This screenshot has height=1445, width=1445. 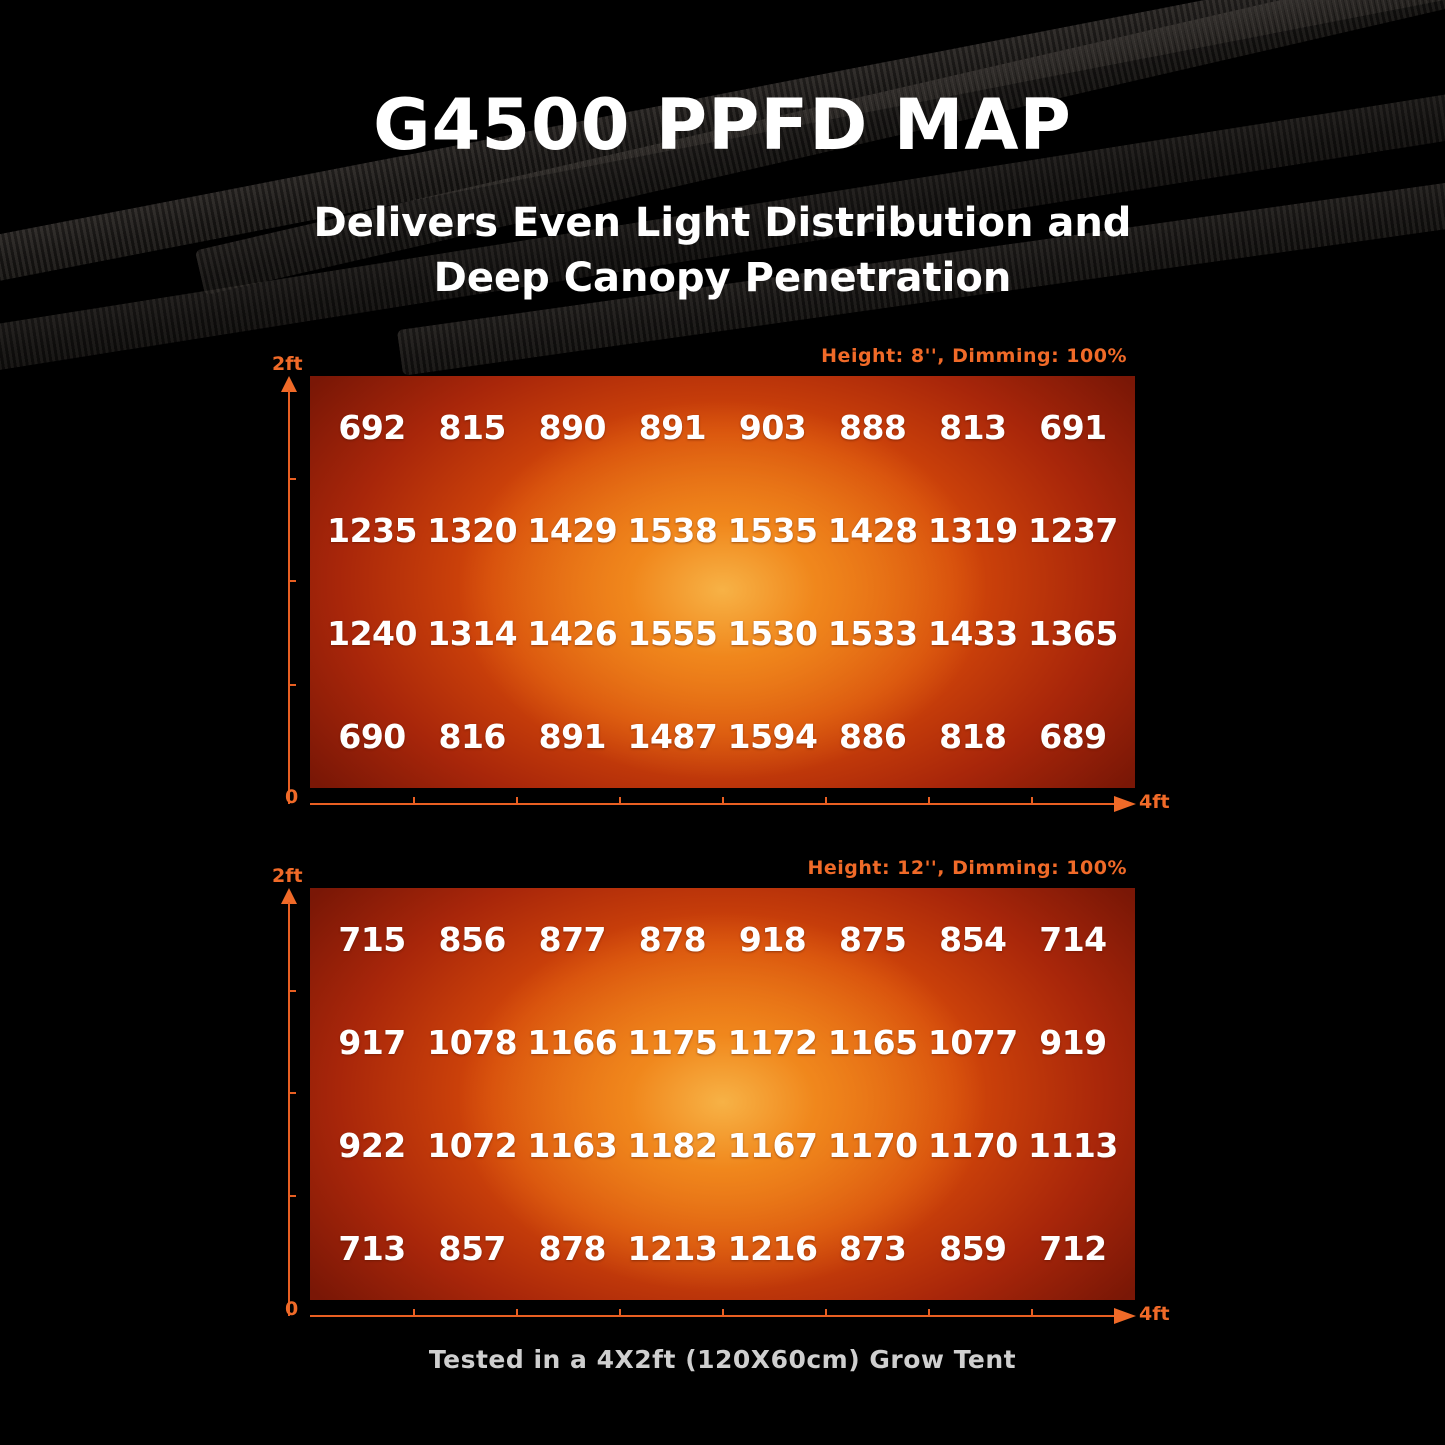 I want to click on heatmap-cell: 689, so click(x=1073, y=736).